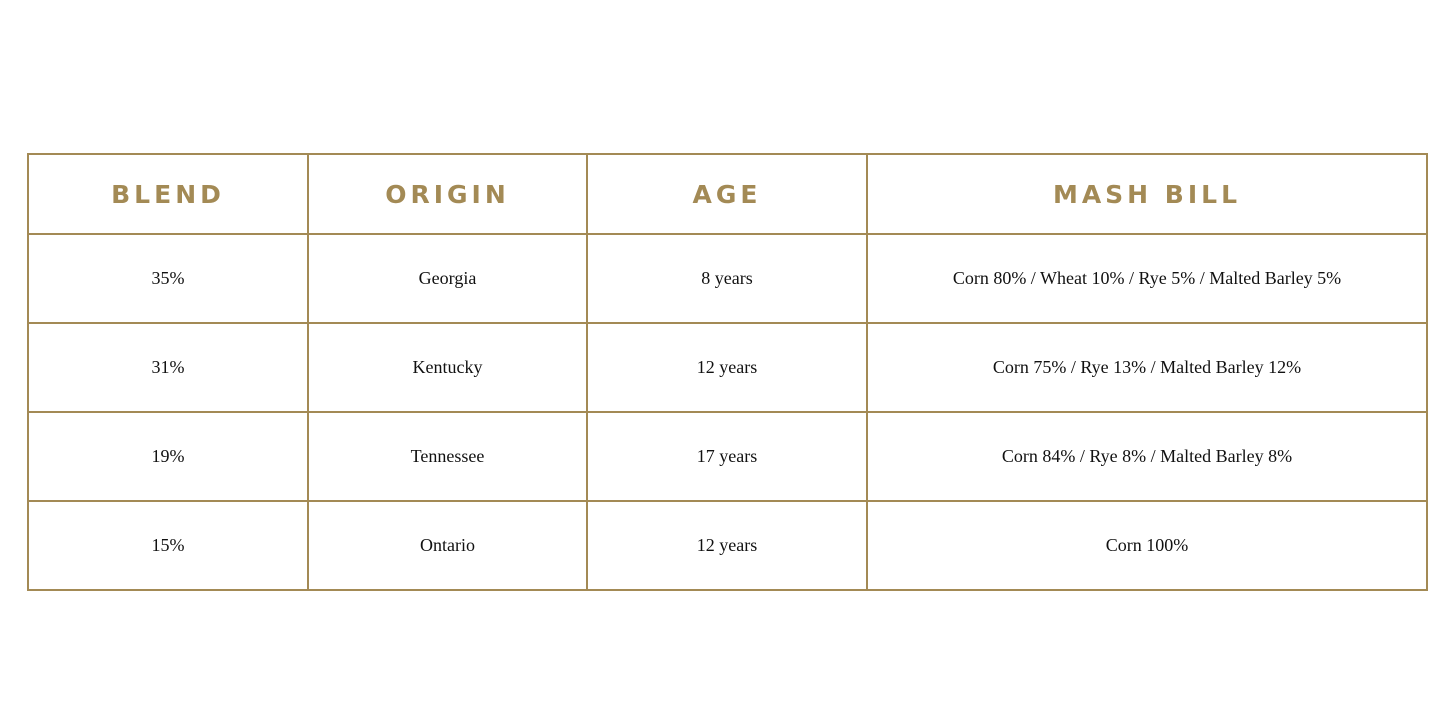 This screenshot has height=723, width=1445. I want to click on cell-mash-bill: Corn 84% / Rye 8% / Malted Barley 8%, so click(1147, 456).